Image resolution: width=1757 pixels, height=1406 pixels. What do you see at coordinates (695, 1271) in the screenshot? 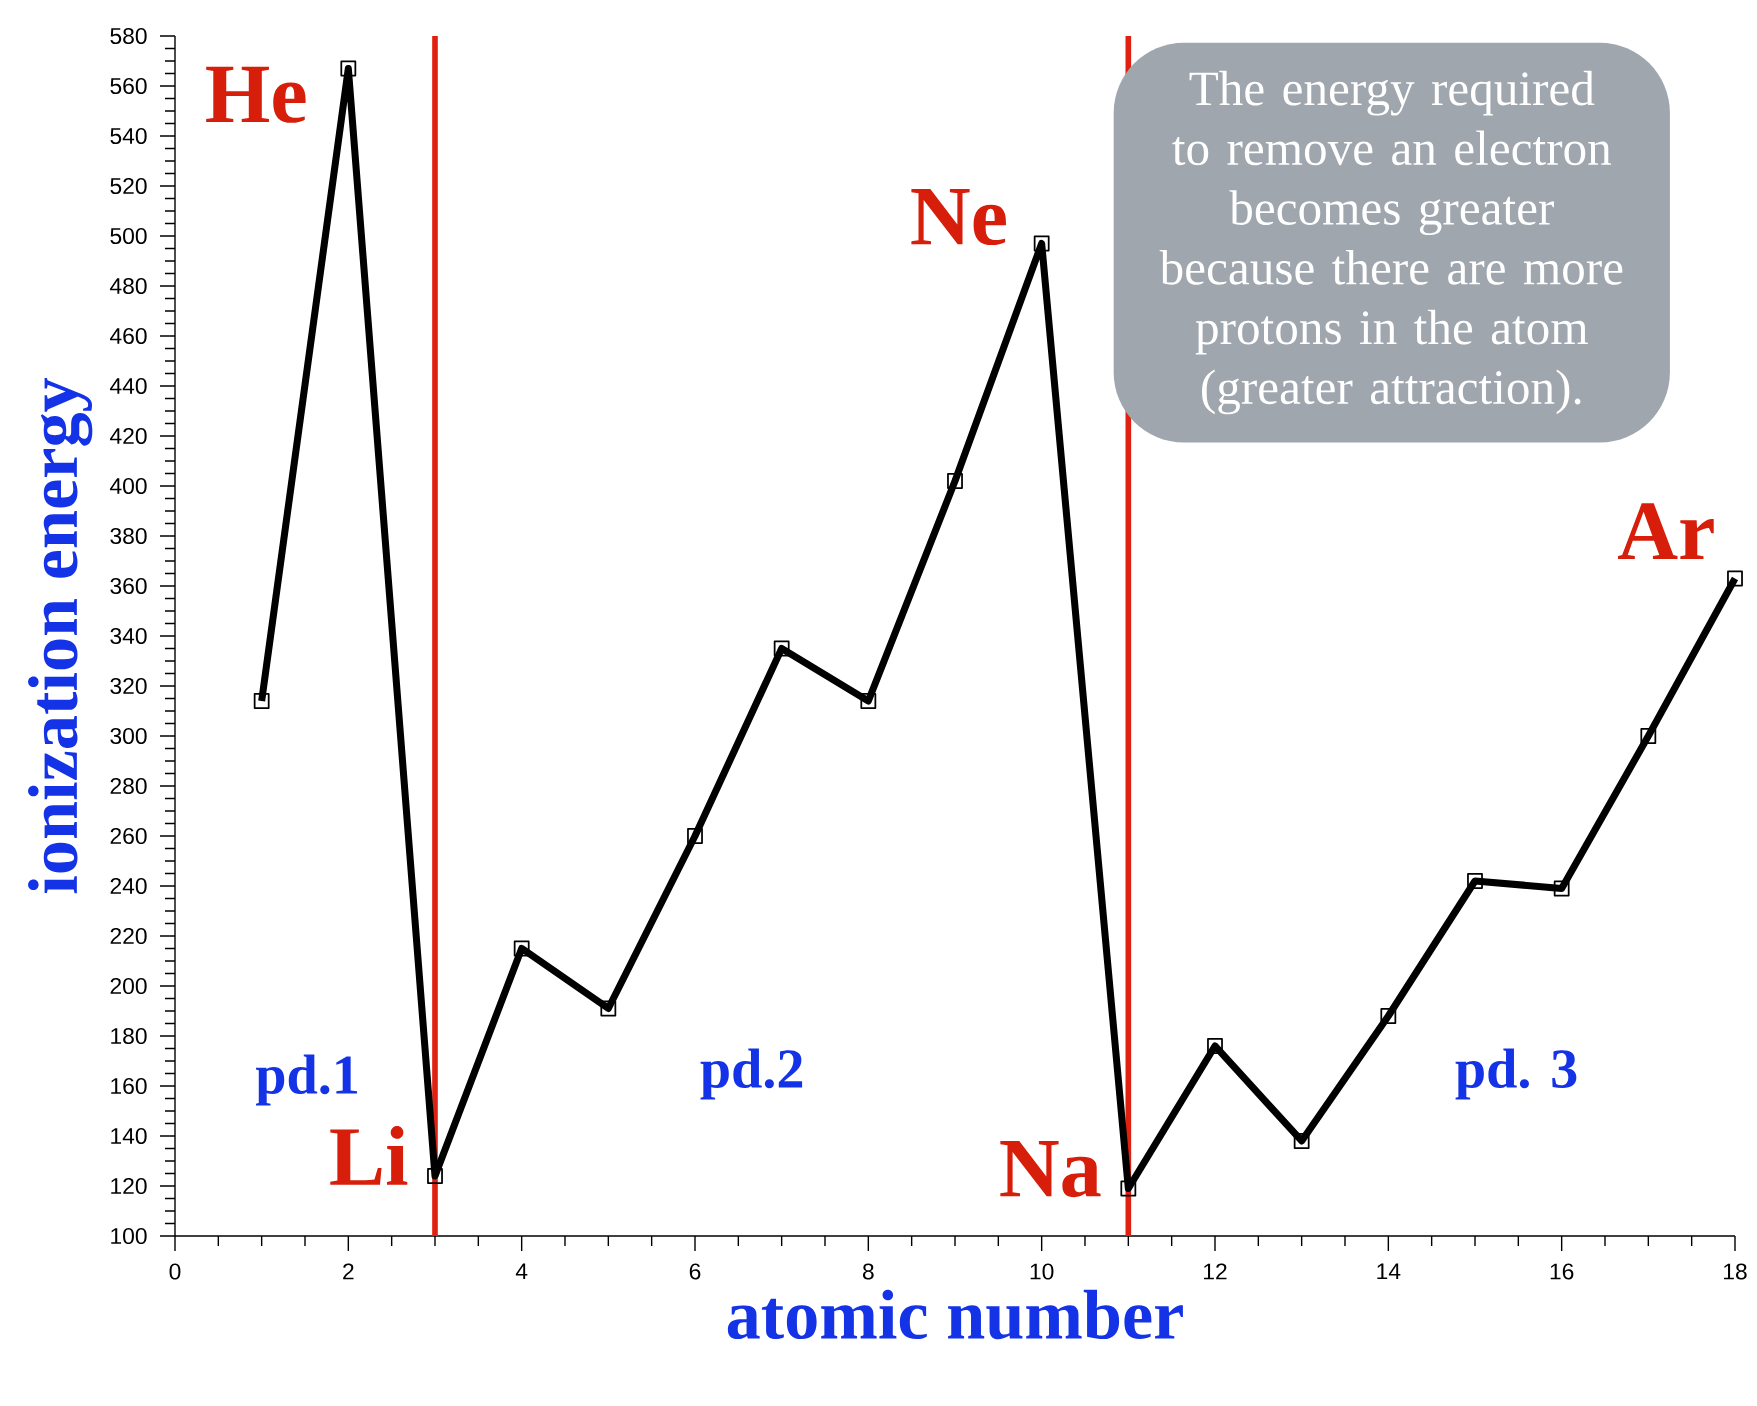
I see `x-tick-label: 6` at bounding box center [695, 1271].